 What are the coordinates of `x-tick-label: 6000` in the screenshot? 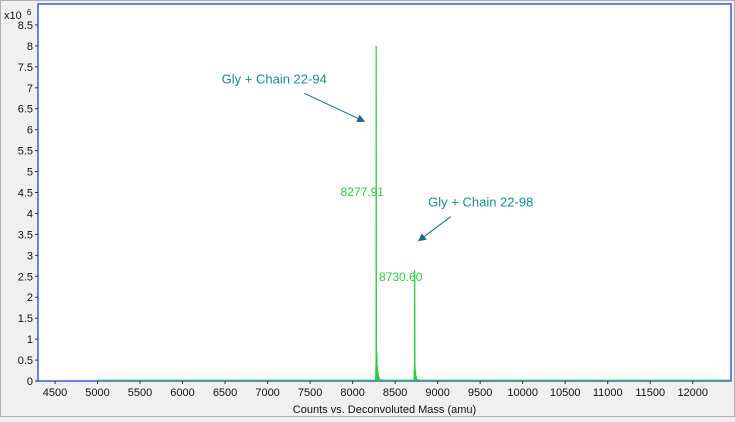 It's located at (182, 393).